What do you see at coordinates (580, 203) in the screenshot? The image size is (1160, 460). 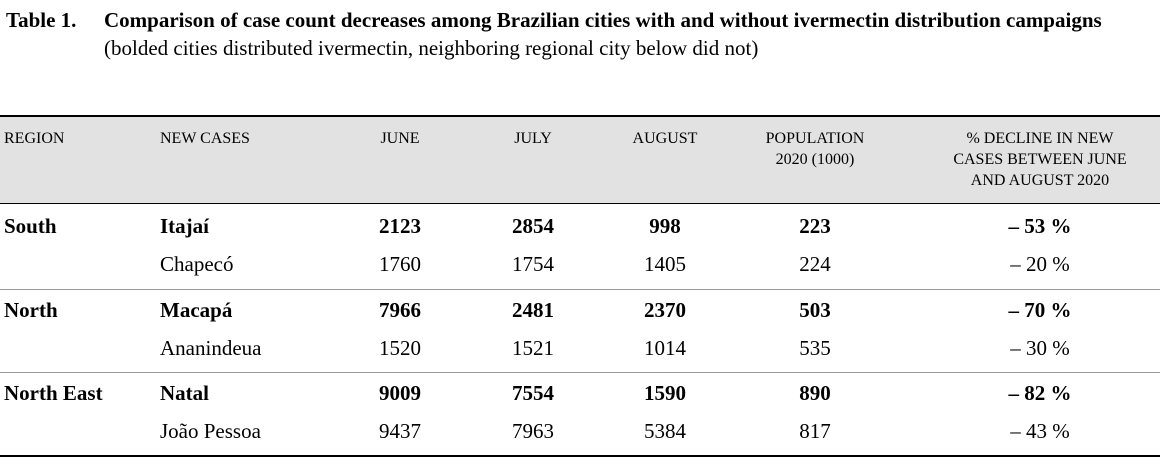 I see `header-rule` at bounding box center [580, 203].